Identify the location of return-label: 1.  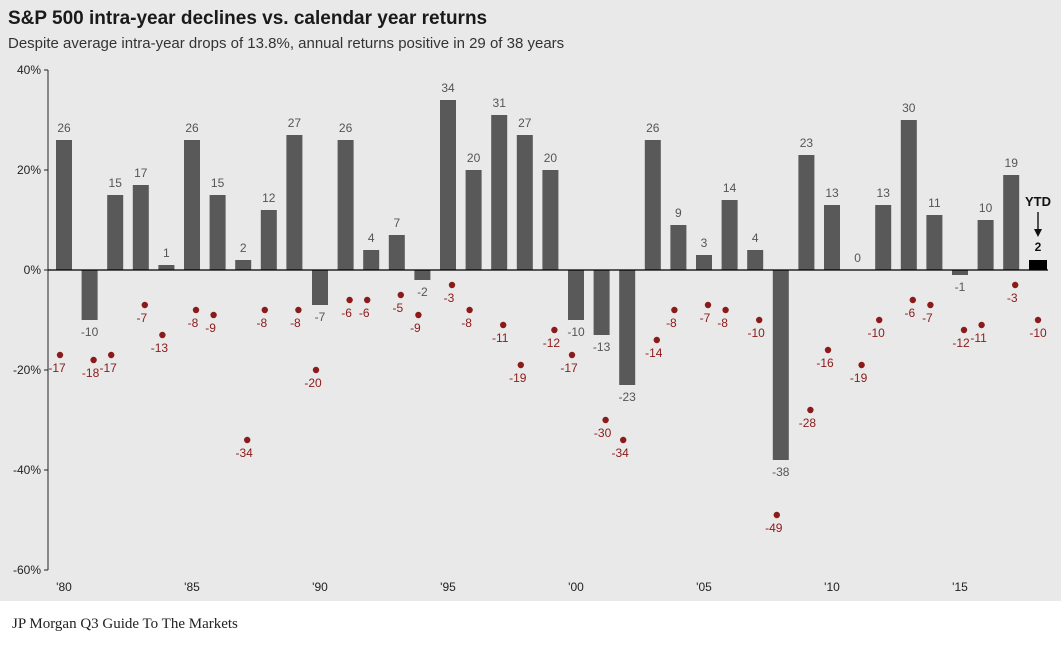
(166, 253).